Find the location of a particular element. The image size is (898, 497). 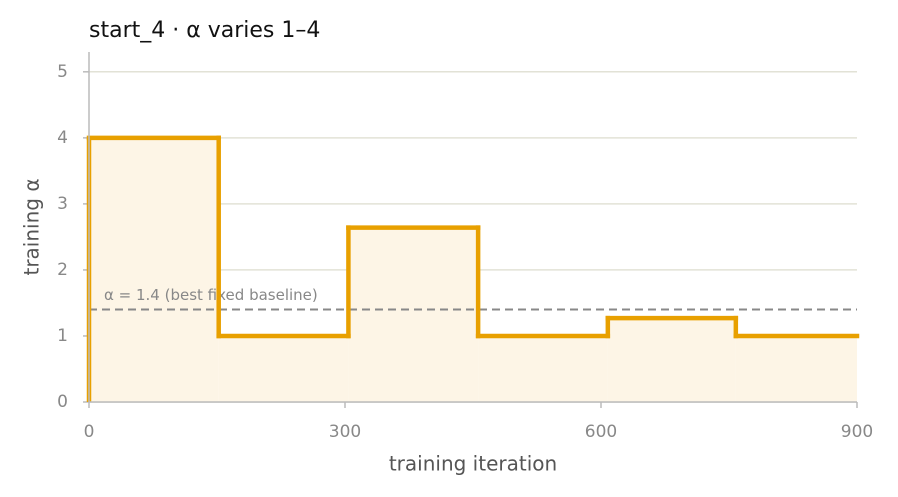

x-axis-label: training iteration is located at coordinates (473, 464).